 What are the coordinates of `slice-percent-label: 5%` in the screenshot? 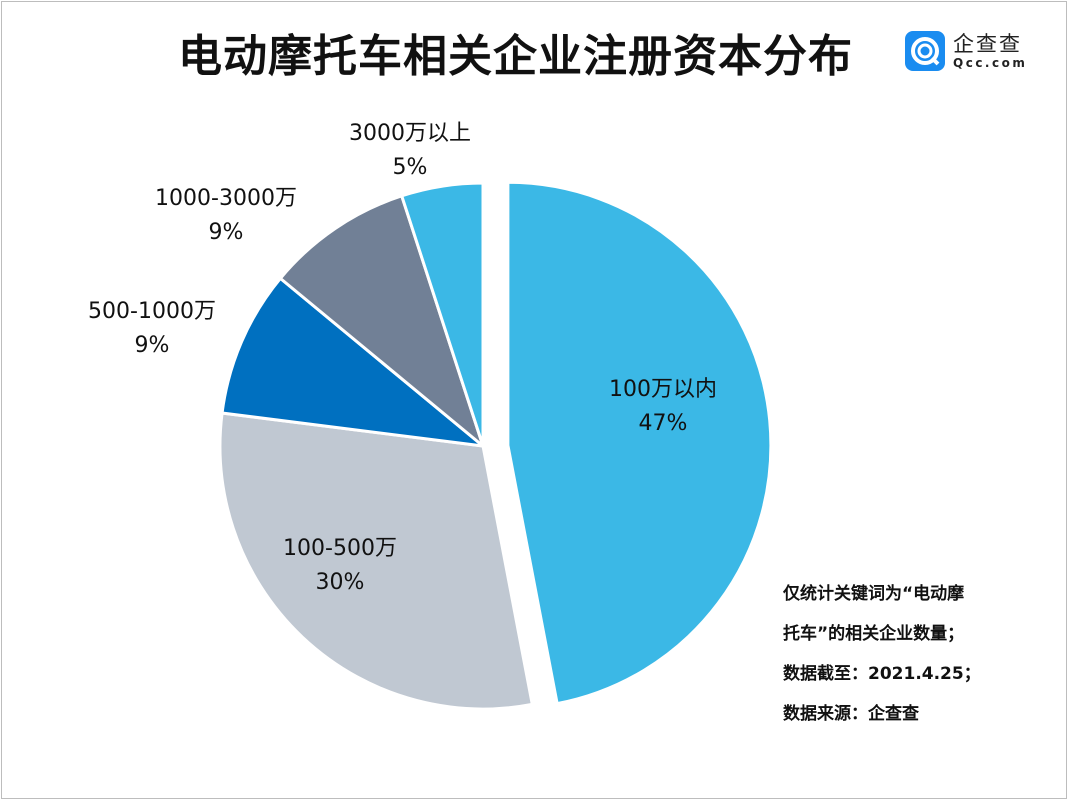 It's located at (410, 167).